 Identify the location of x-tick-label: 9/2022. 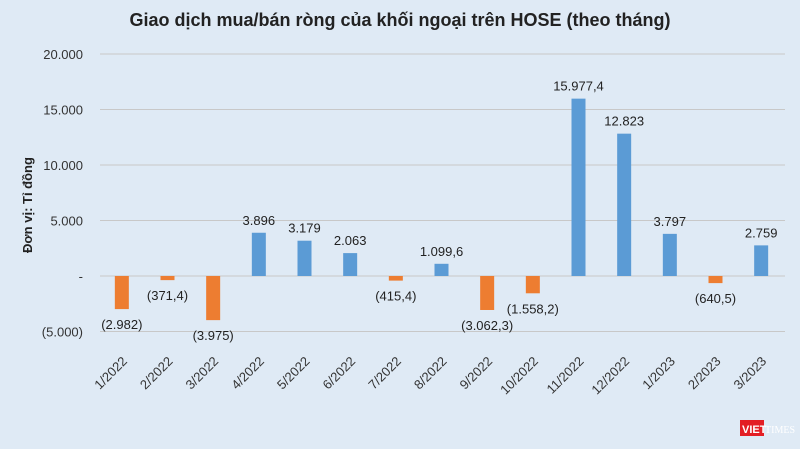
(476, 373).